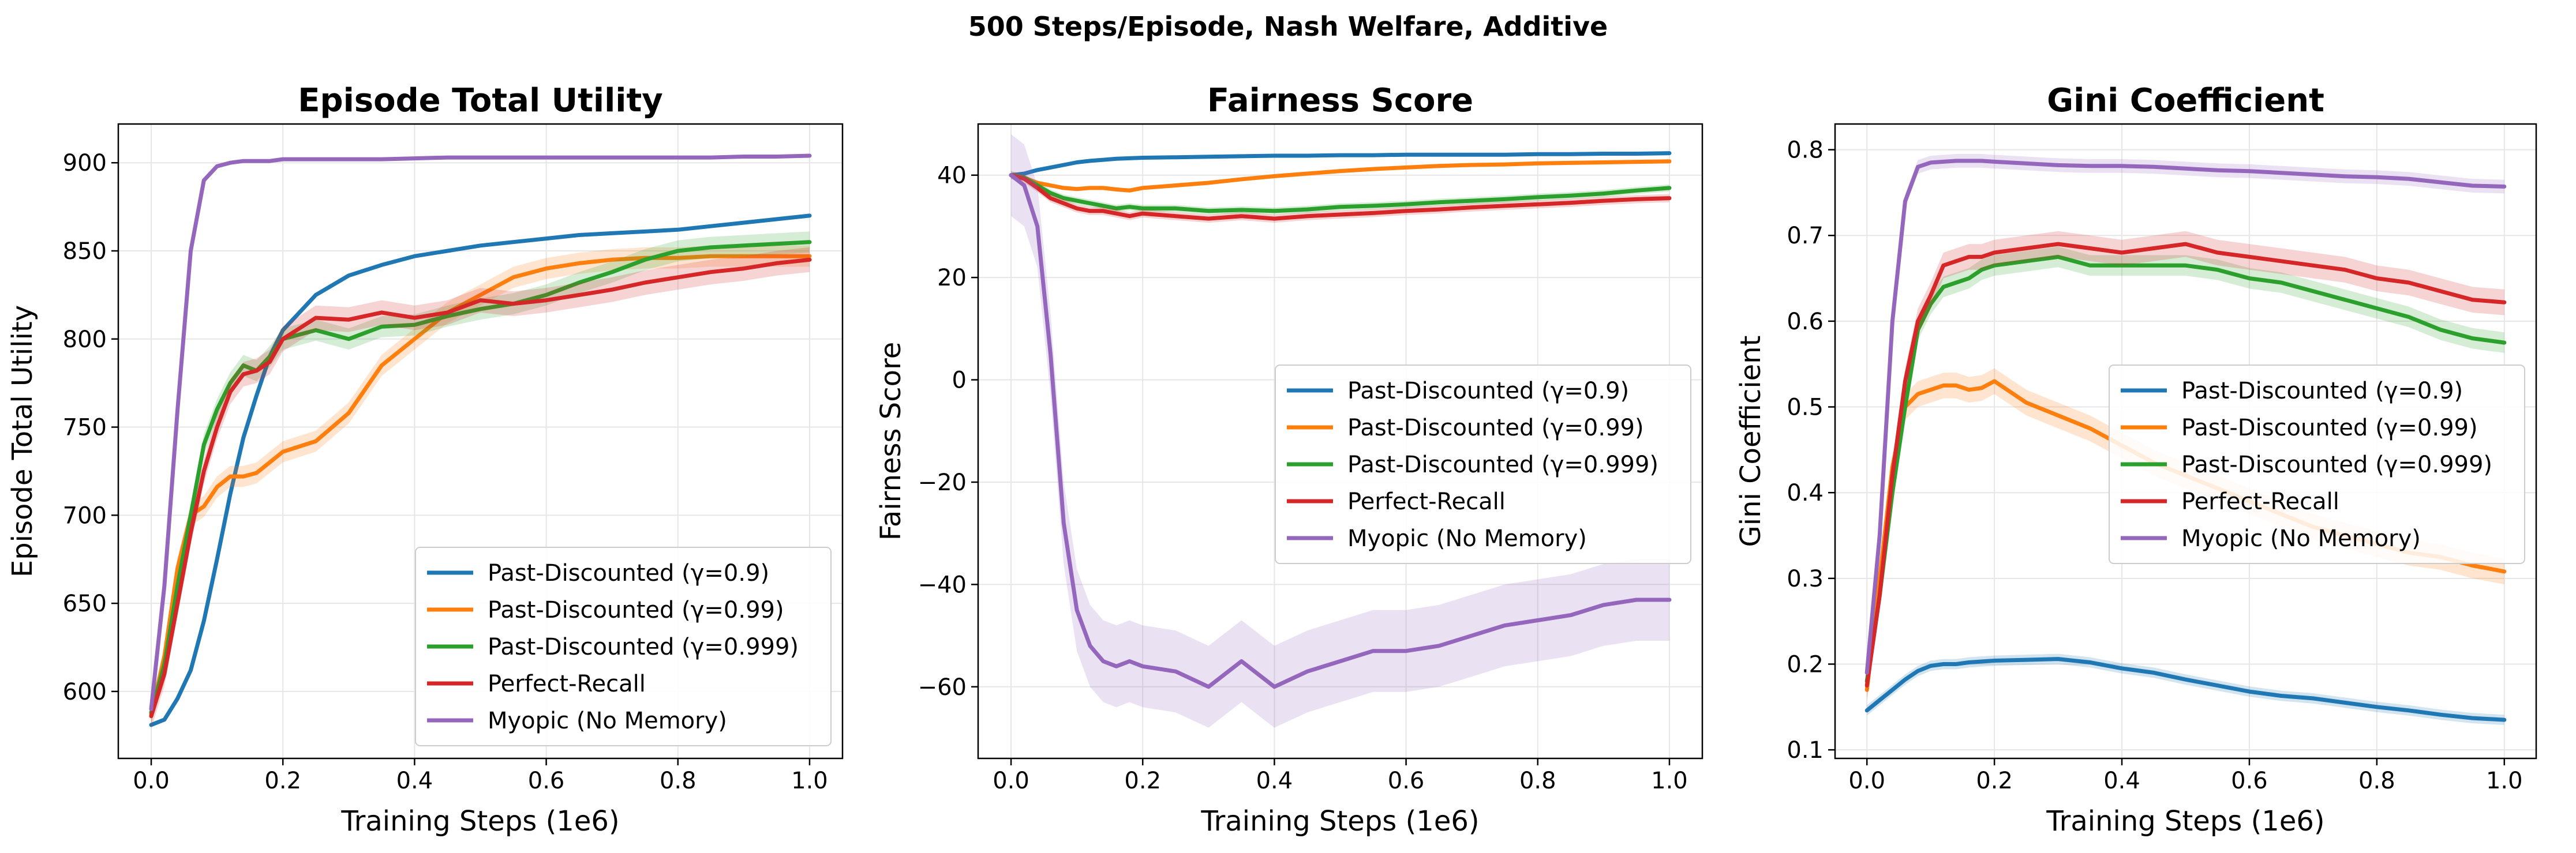  I want to click on y-tick-label: 0.4, so click(1805, 493).